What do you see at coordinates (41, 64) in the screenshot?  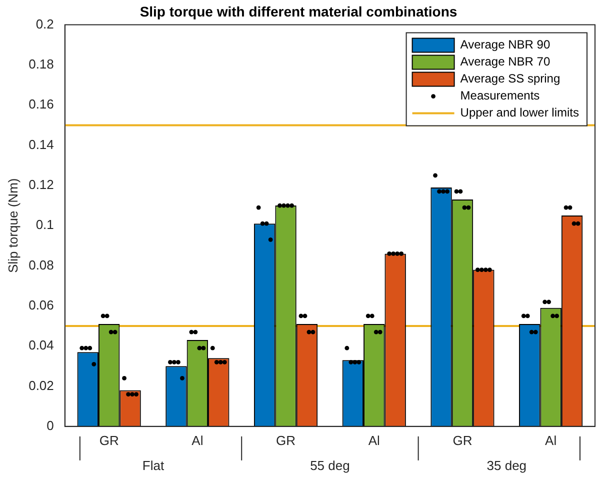 I see `y-tick-label: 0.18` at bounding box center [41, 64].